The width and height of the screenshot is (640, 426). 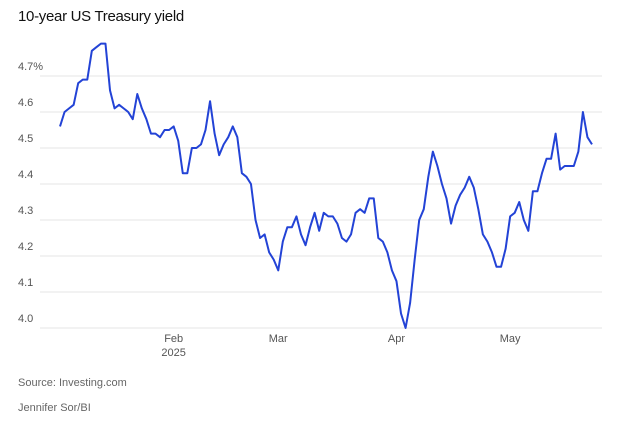 I want to click on chart-title: 10-year US Treasury yield, so click(x=101, y=16).